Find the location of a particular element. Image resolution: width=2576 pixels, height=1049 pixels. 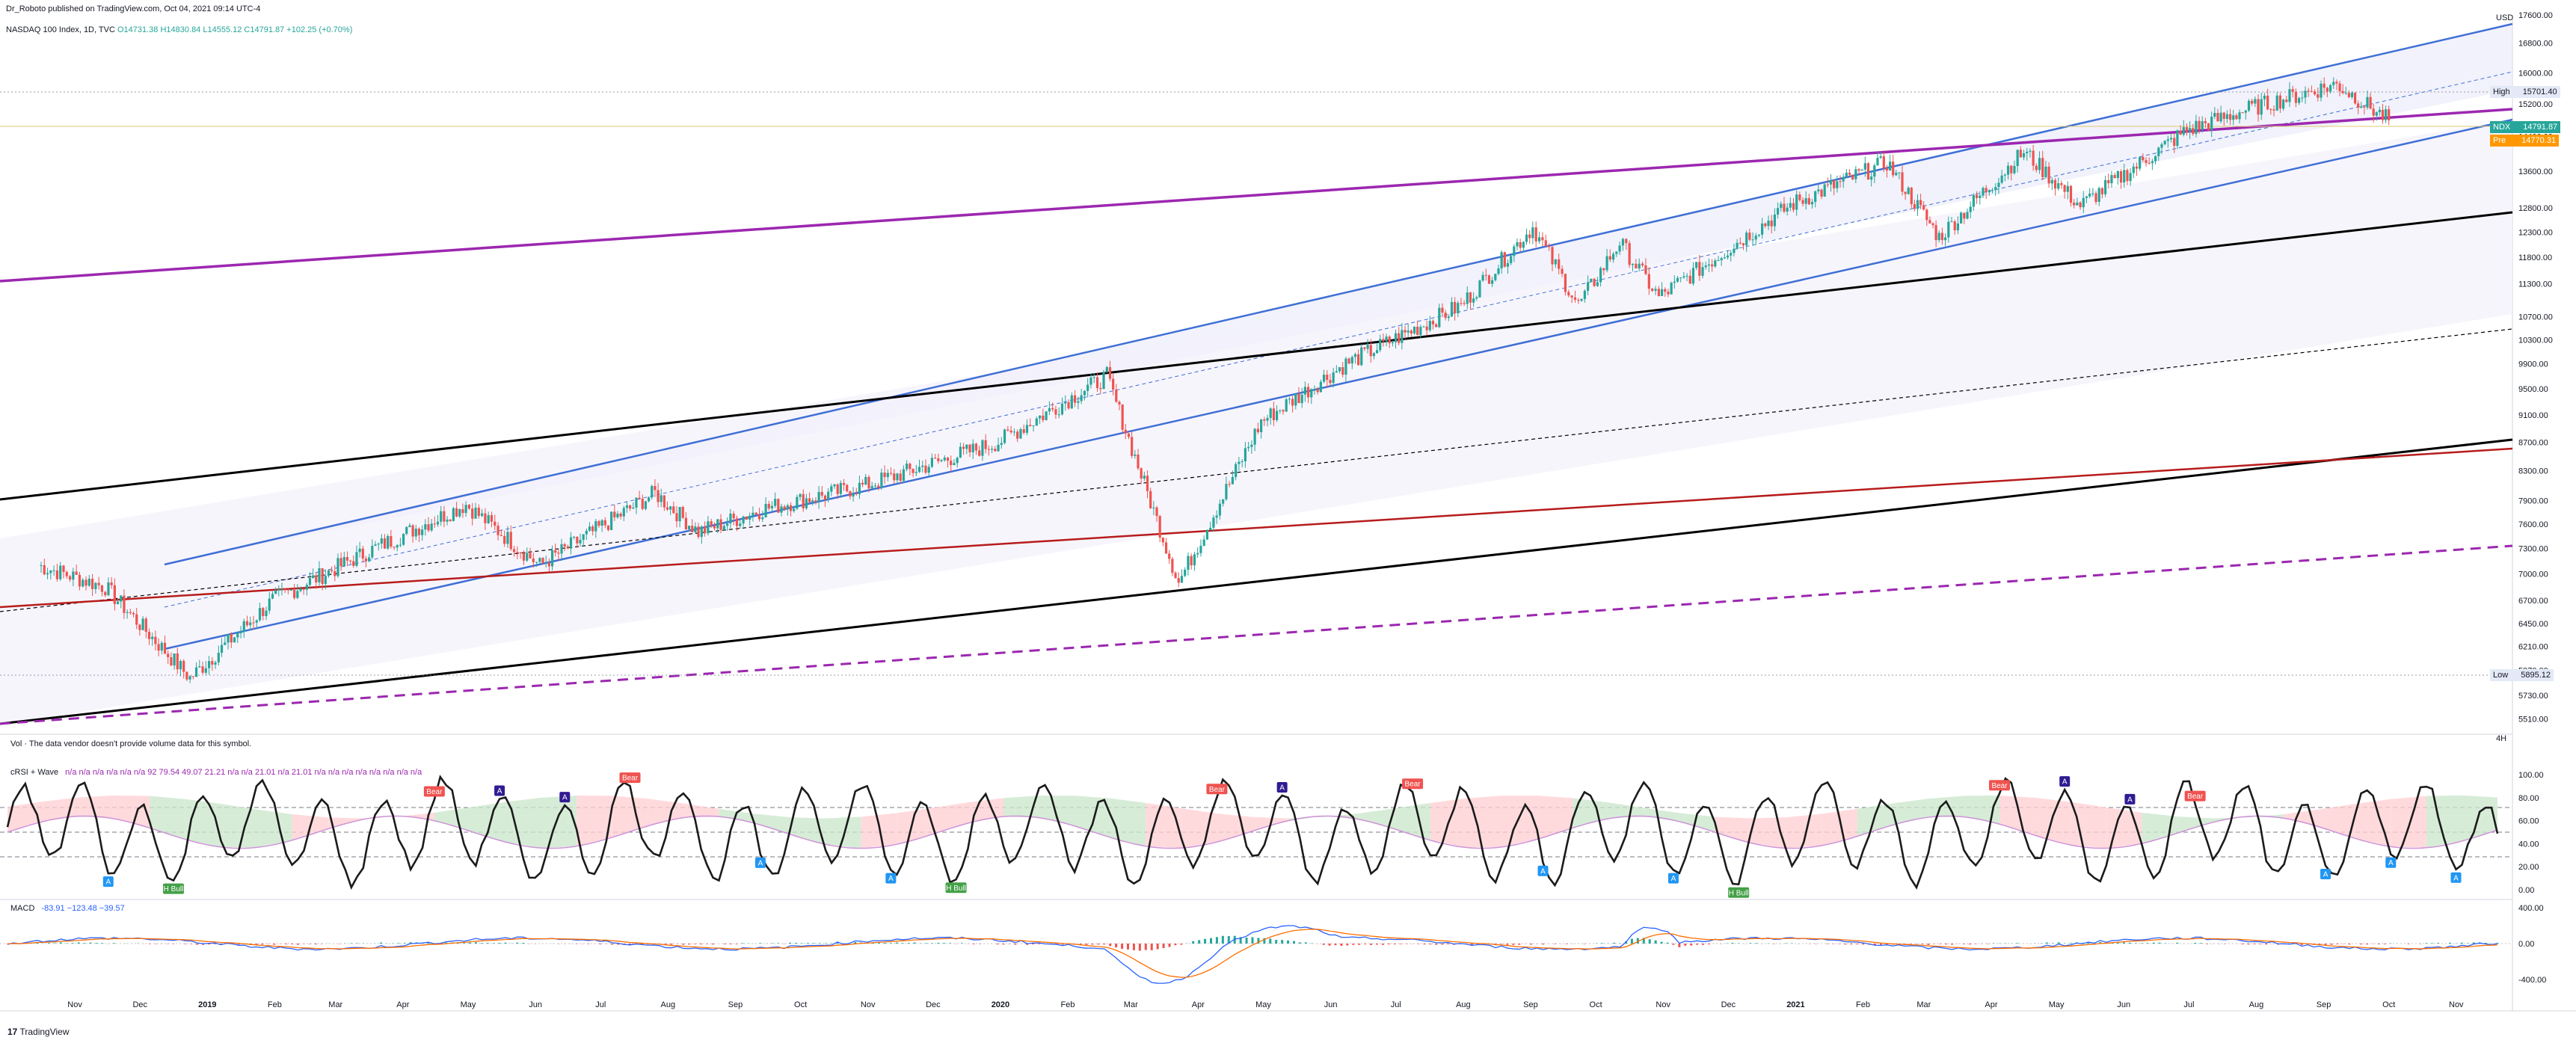

cwave-tick-label: 60.00 is located at coordinates (2528, 822).